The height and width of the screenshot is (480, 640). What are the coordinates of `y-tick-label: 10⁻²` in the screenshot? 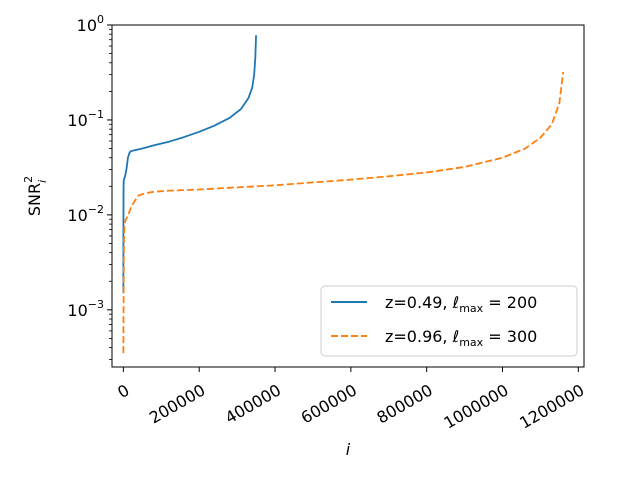 It's located at (85, 214).